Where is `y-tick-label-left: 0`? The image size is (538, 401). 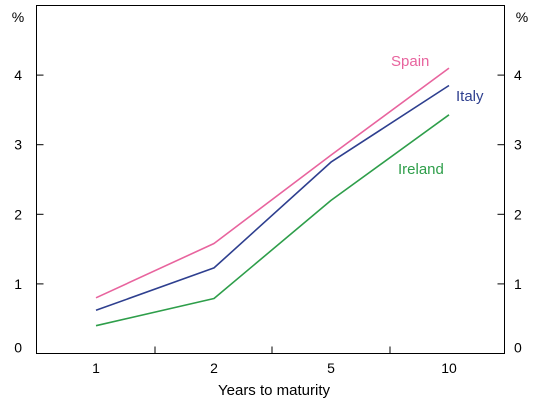
y-tick-label-left: 0 is located at coordinates (18, 348).